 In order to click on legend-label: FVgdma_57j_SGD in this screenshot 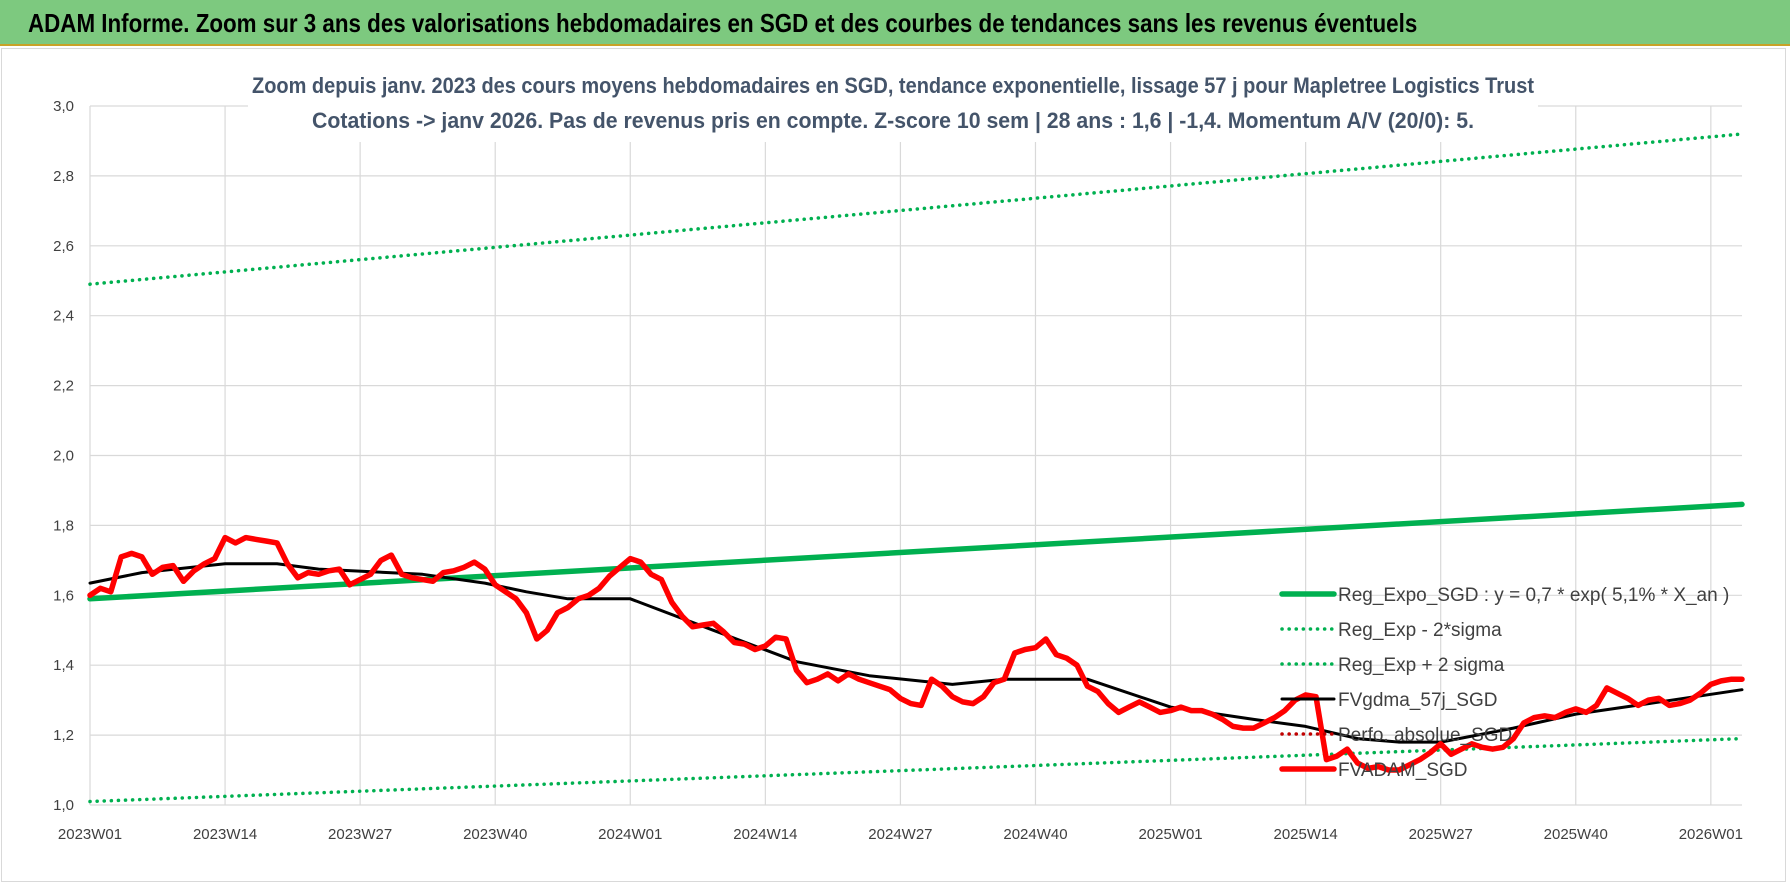, I will do `click(1417, 700)`.